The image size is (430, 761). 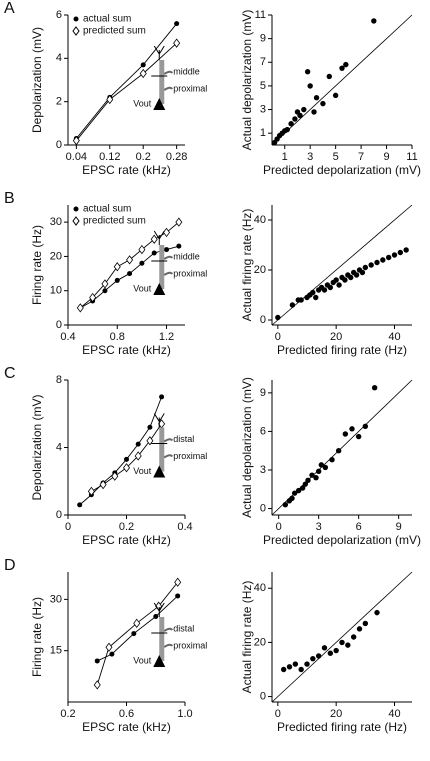 I want to click on x-tick-label: 9, so click(x=386, y=157).